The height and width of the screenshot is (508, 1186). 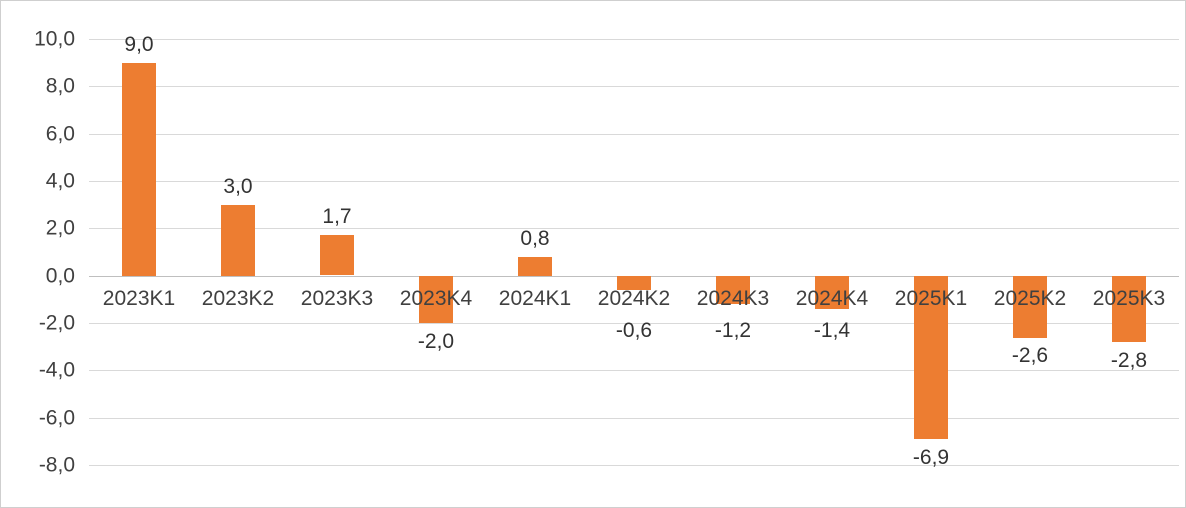 I want to click on y-tick-label: -4,0, so click(x=56, y=370).